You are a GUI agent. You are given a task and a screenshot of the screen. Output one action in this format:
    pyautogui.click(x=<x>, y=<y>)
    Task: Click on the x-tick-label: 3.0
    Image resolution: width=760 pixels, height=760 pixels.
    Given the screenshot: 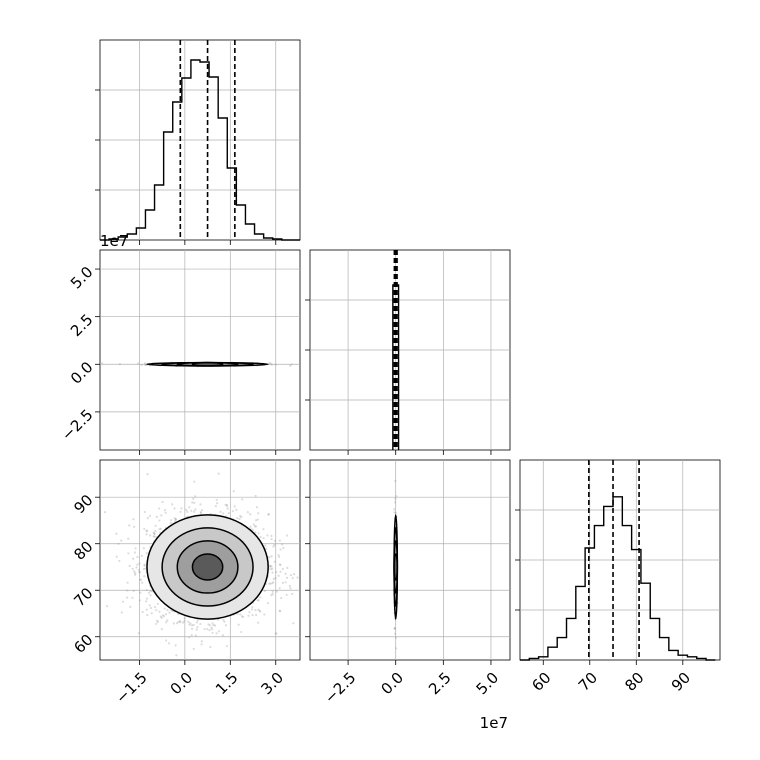 What is the action you would take?
    pyautogui.click(x=272, y=684)
    